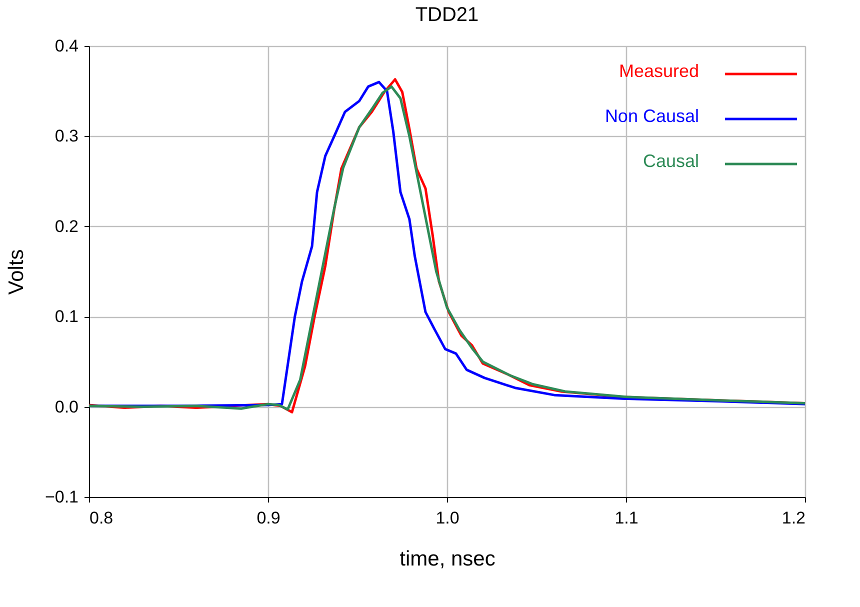  I want to click on x-tick-label: 1.1, so click(626, 518).